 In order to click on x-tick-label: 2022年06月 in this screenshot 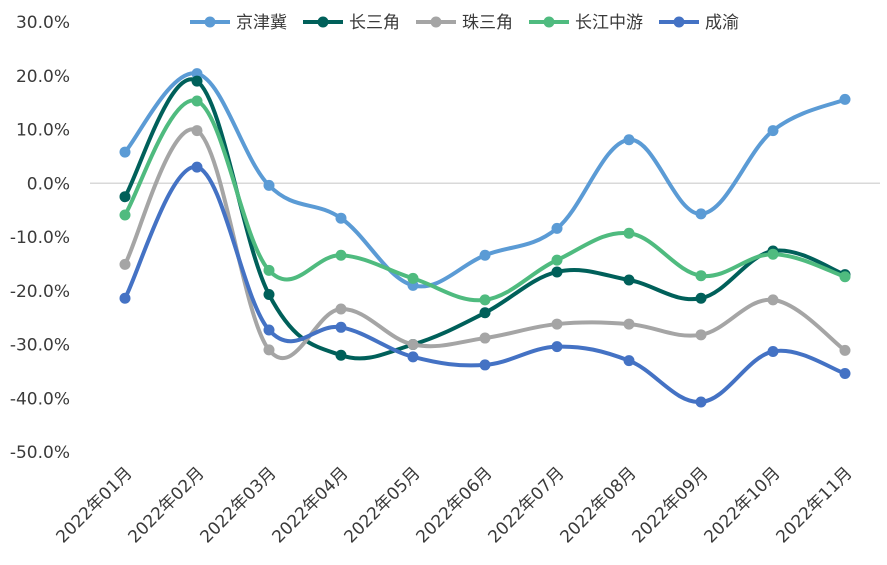, I will do `click(454, 505)`.